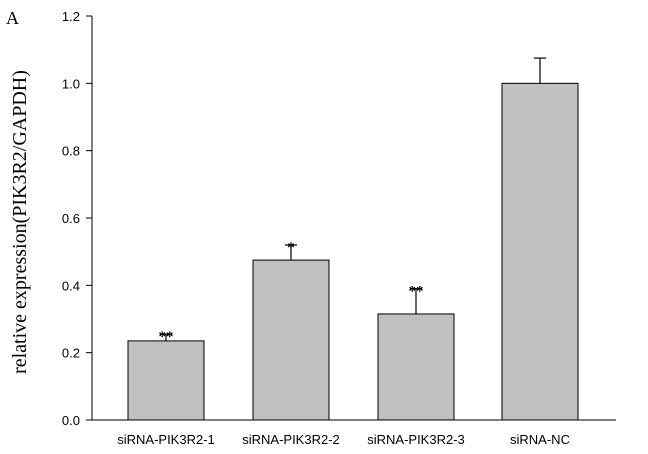 The height and width of the screenshot is (454, 648). I want to click on y-tick-label: 0.0, so click(71, 420).